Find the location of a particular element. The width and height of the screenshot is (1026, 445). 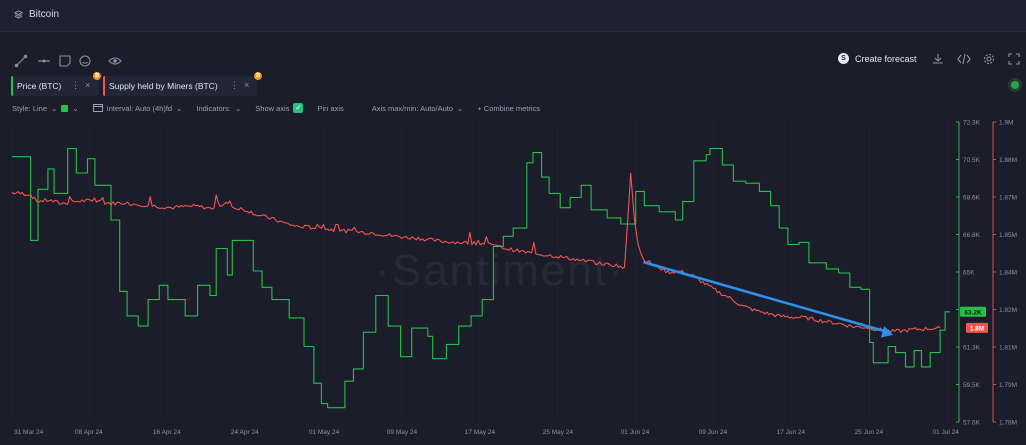

x-tick-label: 01 Jul 24 is located at coordinates (946, 432).